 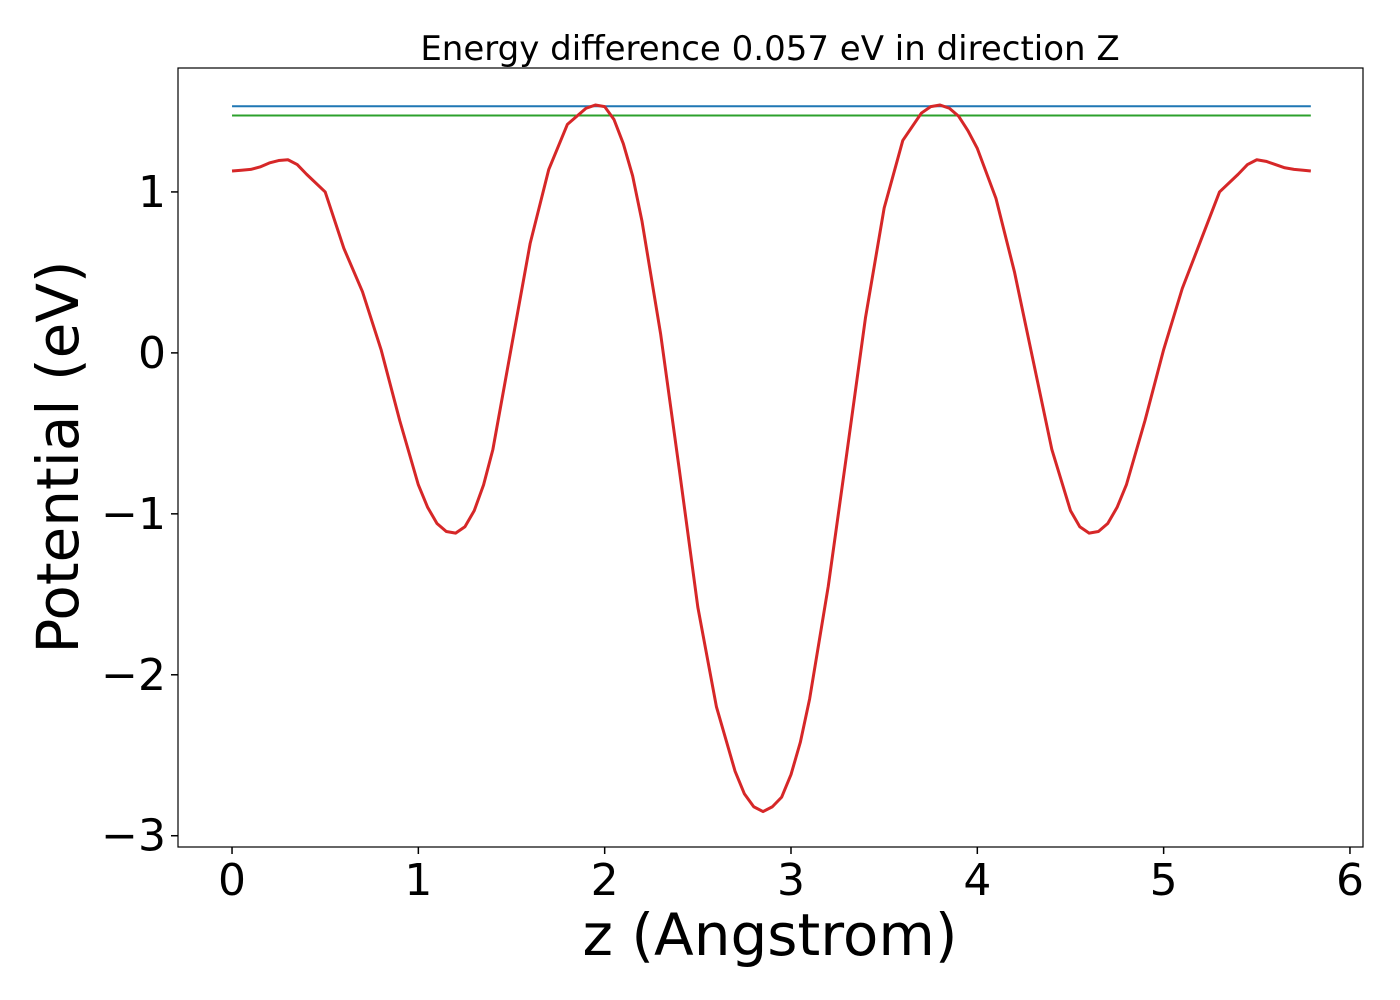 What do you see at coordinates (133, 514) in the screenshot?
I see `y-tick-label: −1` at bounding box center [133, 514].